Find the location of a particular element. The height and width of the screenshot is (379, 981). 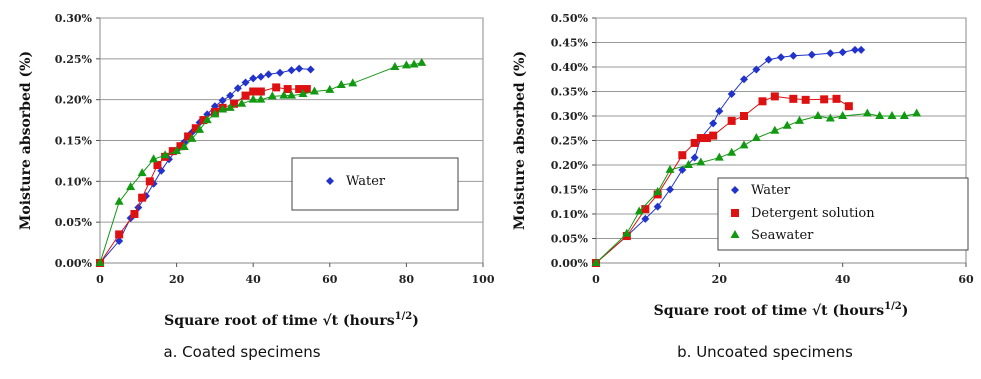

x-tick-label: 80 is located at coordinates (407, 279).